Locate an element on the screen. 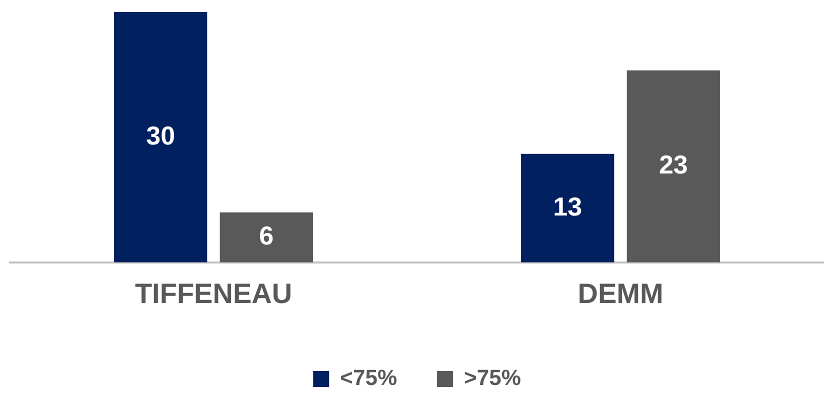  legend-label: >75% is located at coordinates (492, 377).